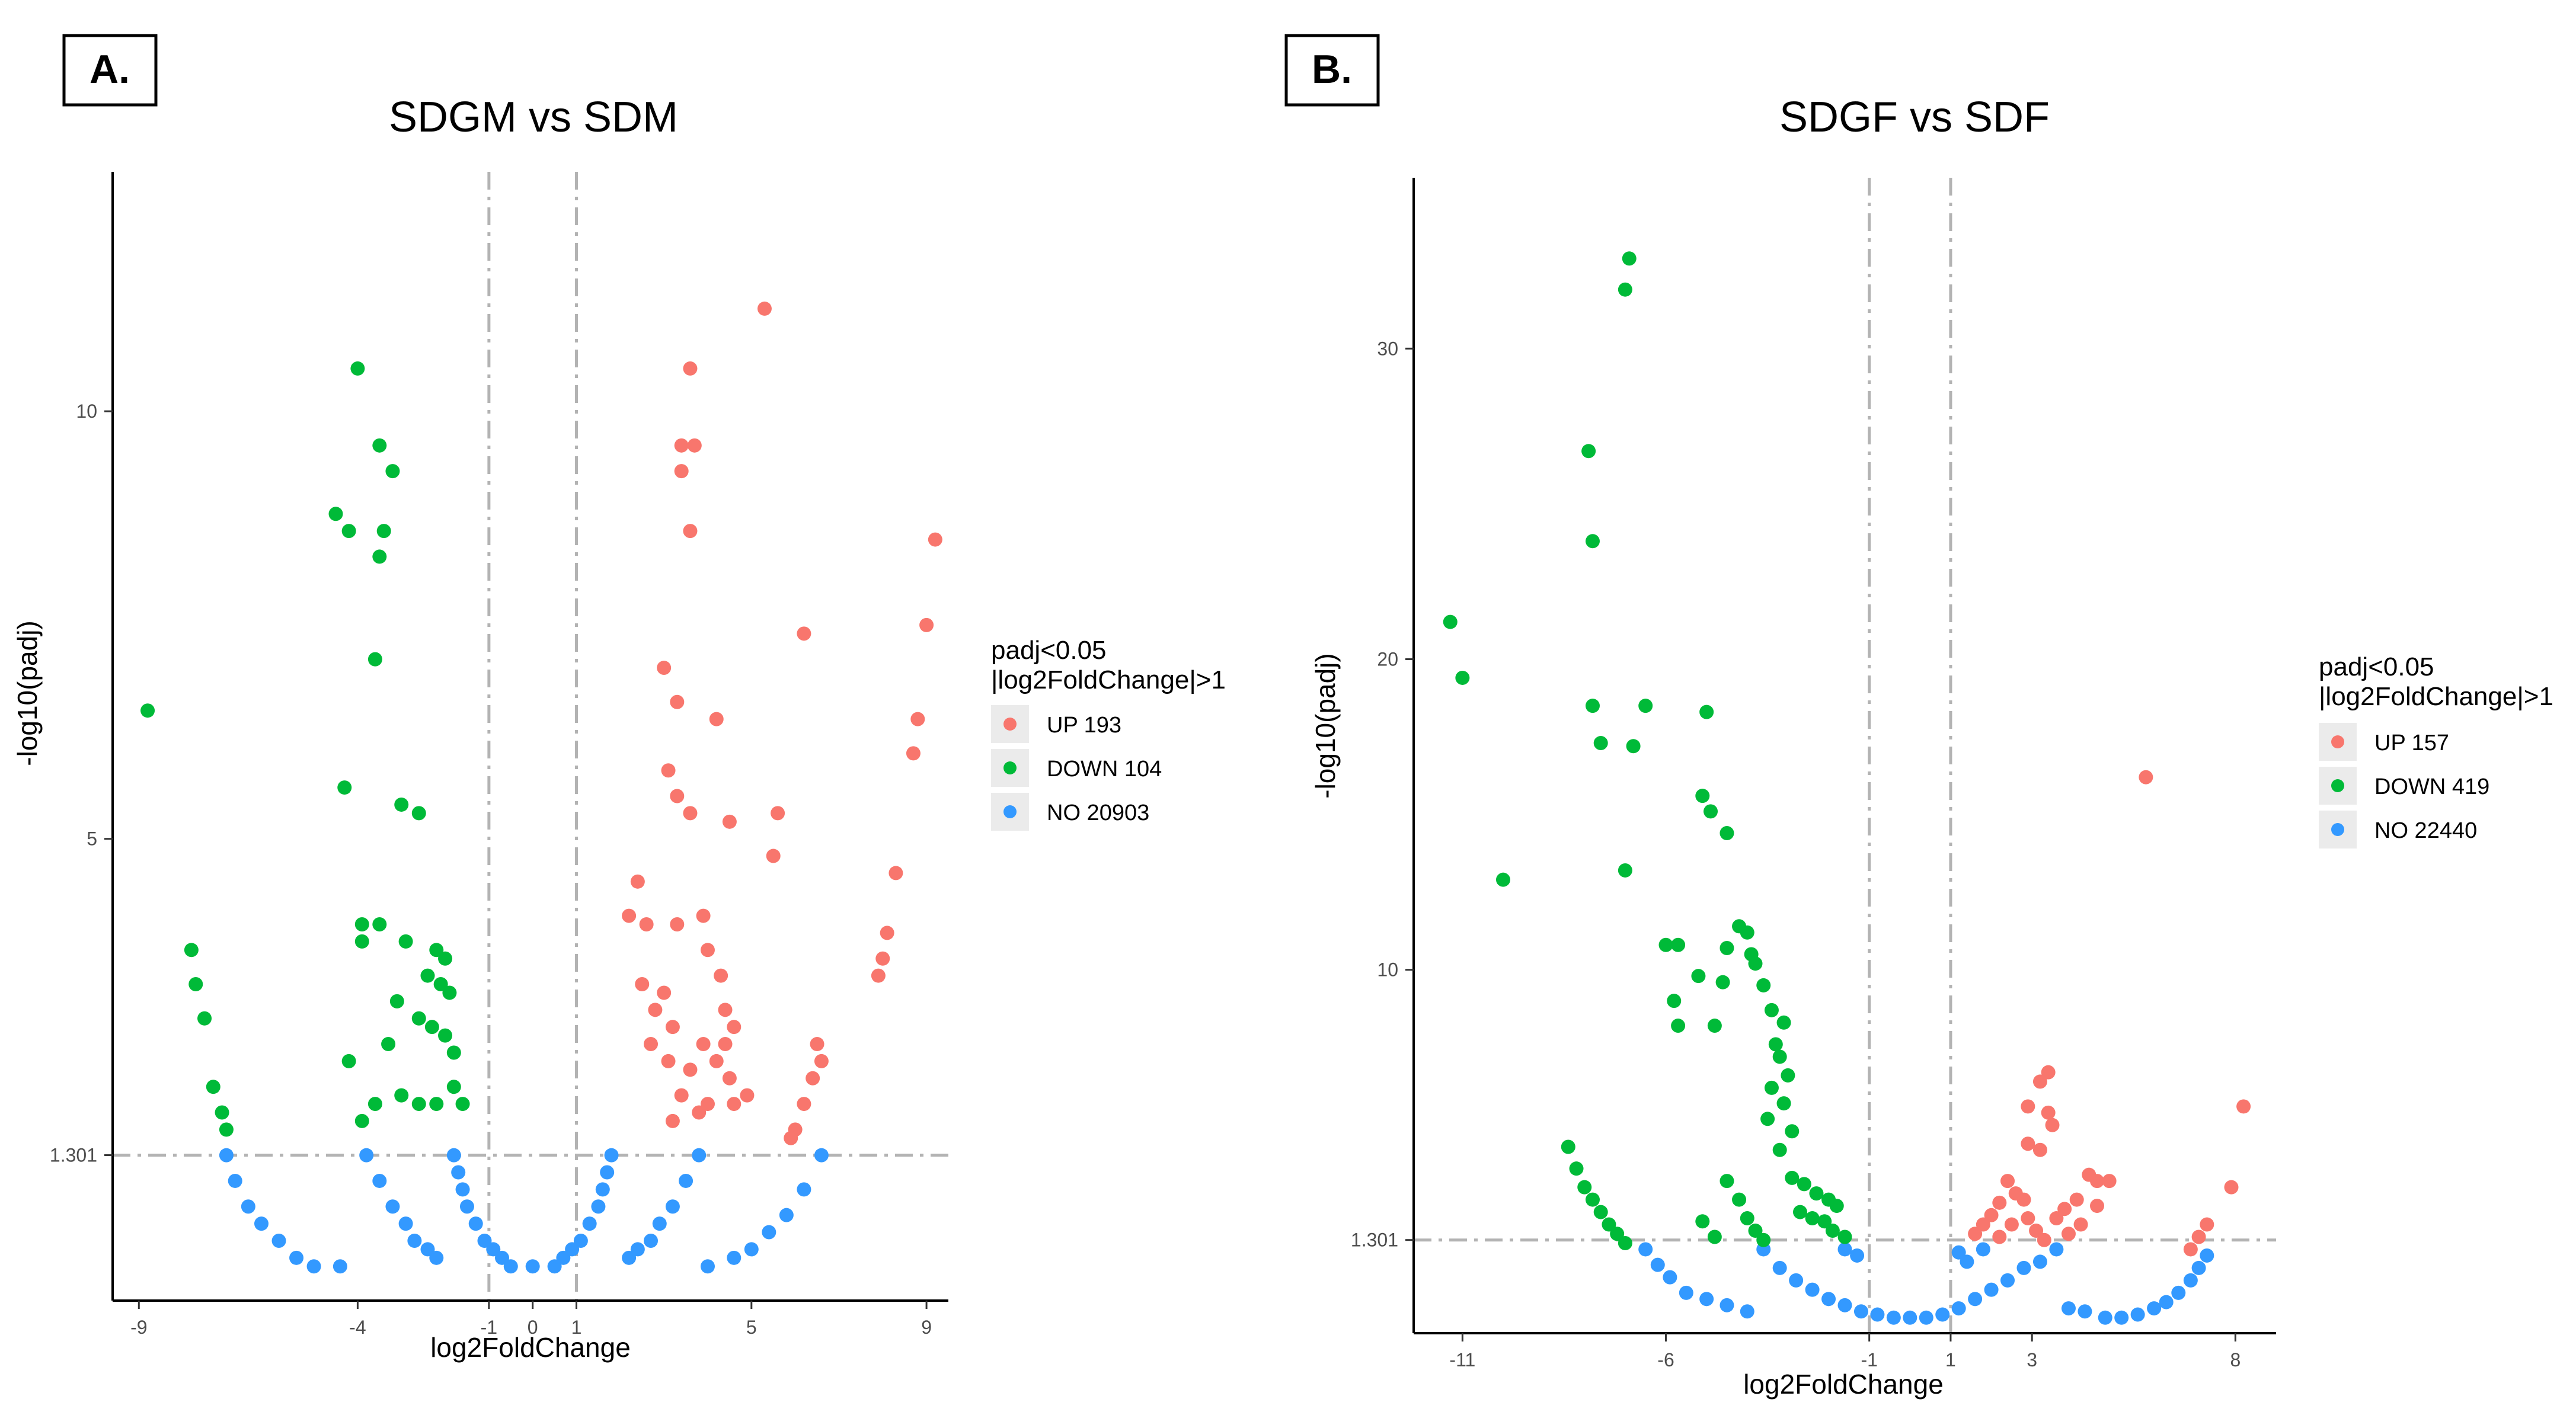  I want to click on panel-b-legend-no-swatch, so click(2337, 829).